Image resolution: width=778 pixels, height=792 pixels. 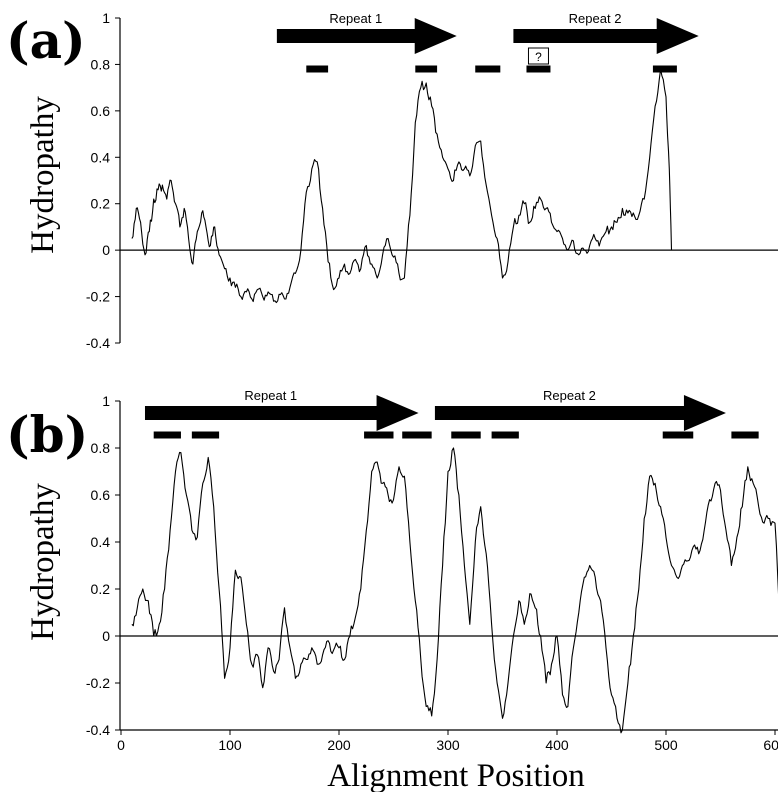 I want to click on panel-b-y-axis-label: Hydropathy, so click(x=43, y=562).